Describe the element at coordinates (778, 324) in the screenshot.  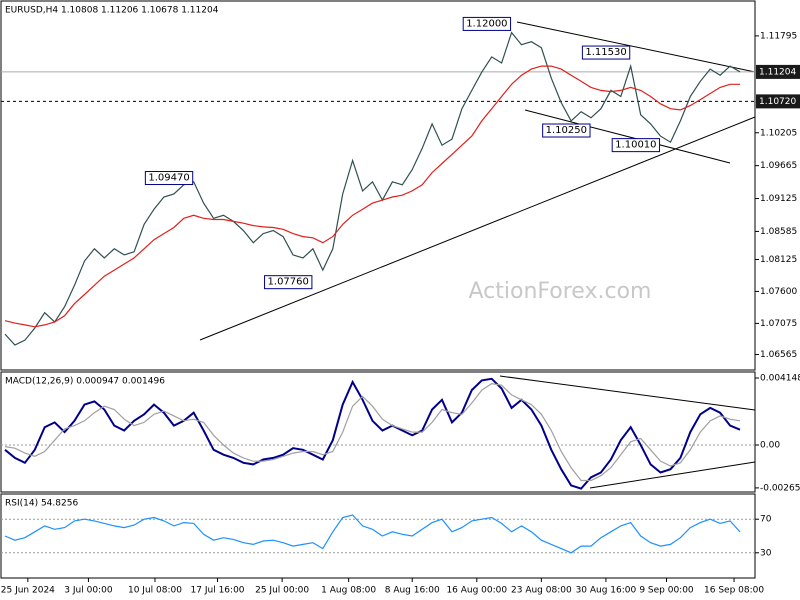
I see `y-tick-label: 1.07075` at that location.